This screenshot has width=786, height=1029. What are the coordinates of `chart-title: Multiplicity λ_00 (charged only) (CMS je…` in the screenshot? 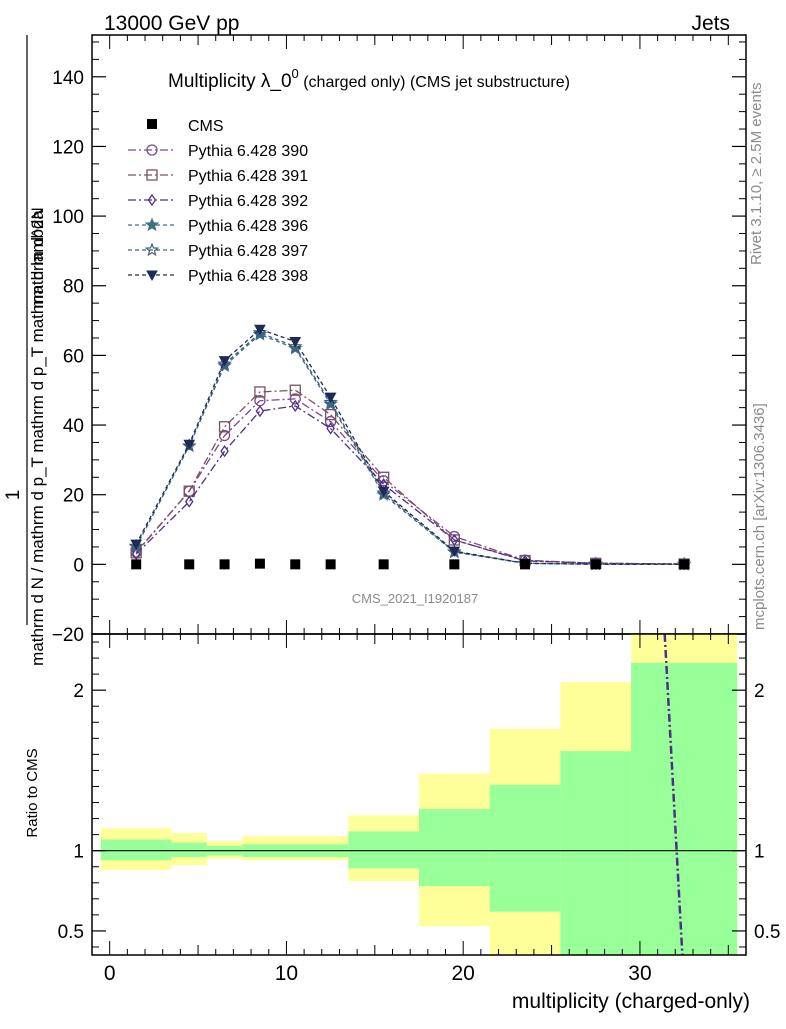 It's located at (369, 79).